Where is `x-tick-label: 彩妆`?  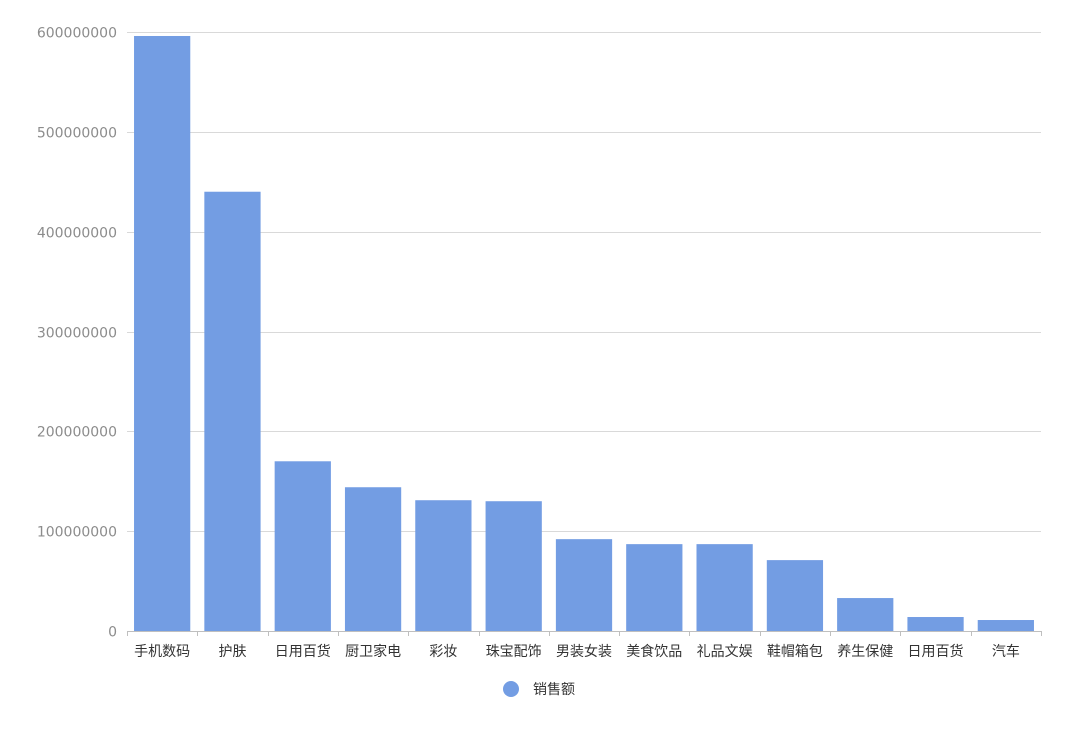
x-tick-label: 彩妆 is located at coordinates (443, 652).